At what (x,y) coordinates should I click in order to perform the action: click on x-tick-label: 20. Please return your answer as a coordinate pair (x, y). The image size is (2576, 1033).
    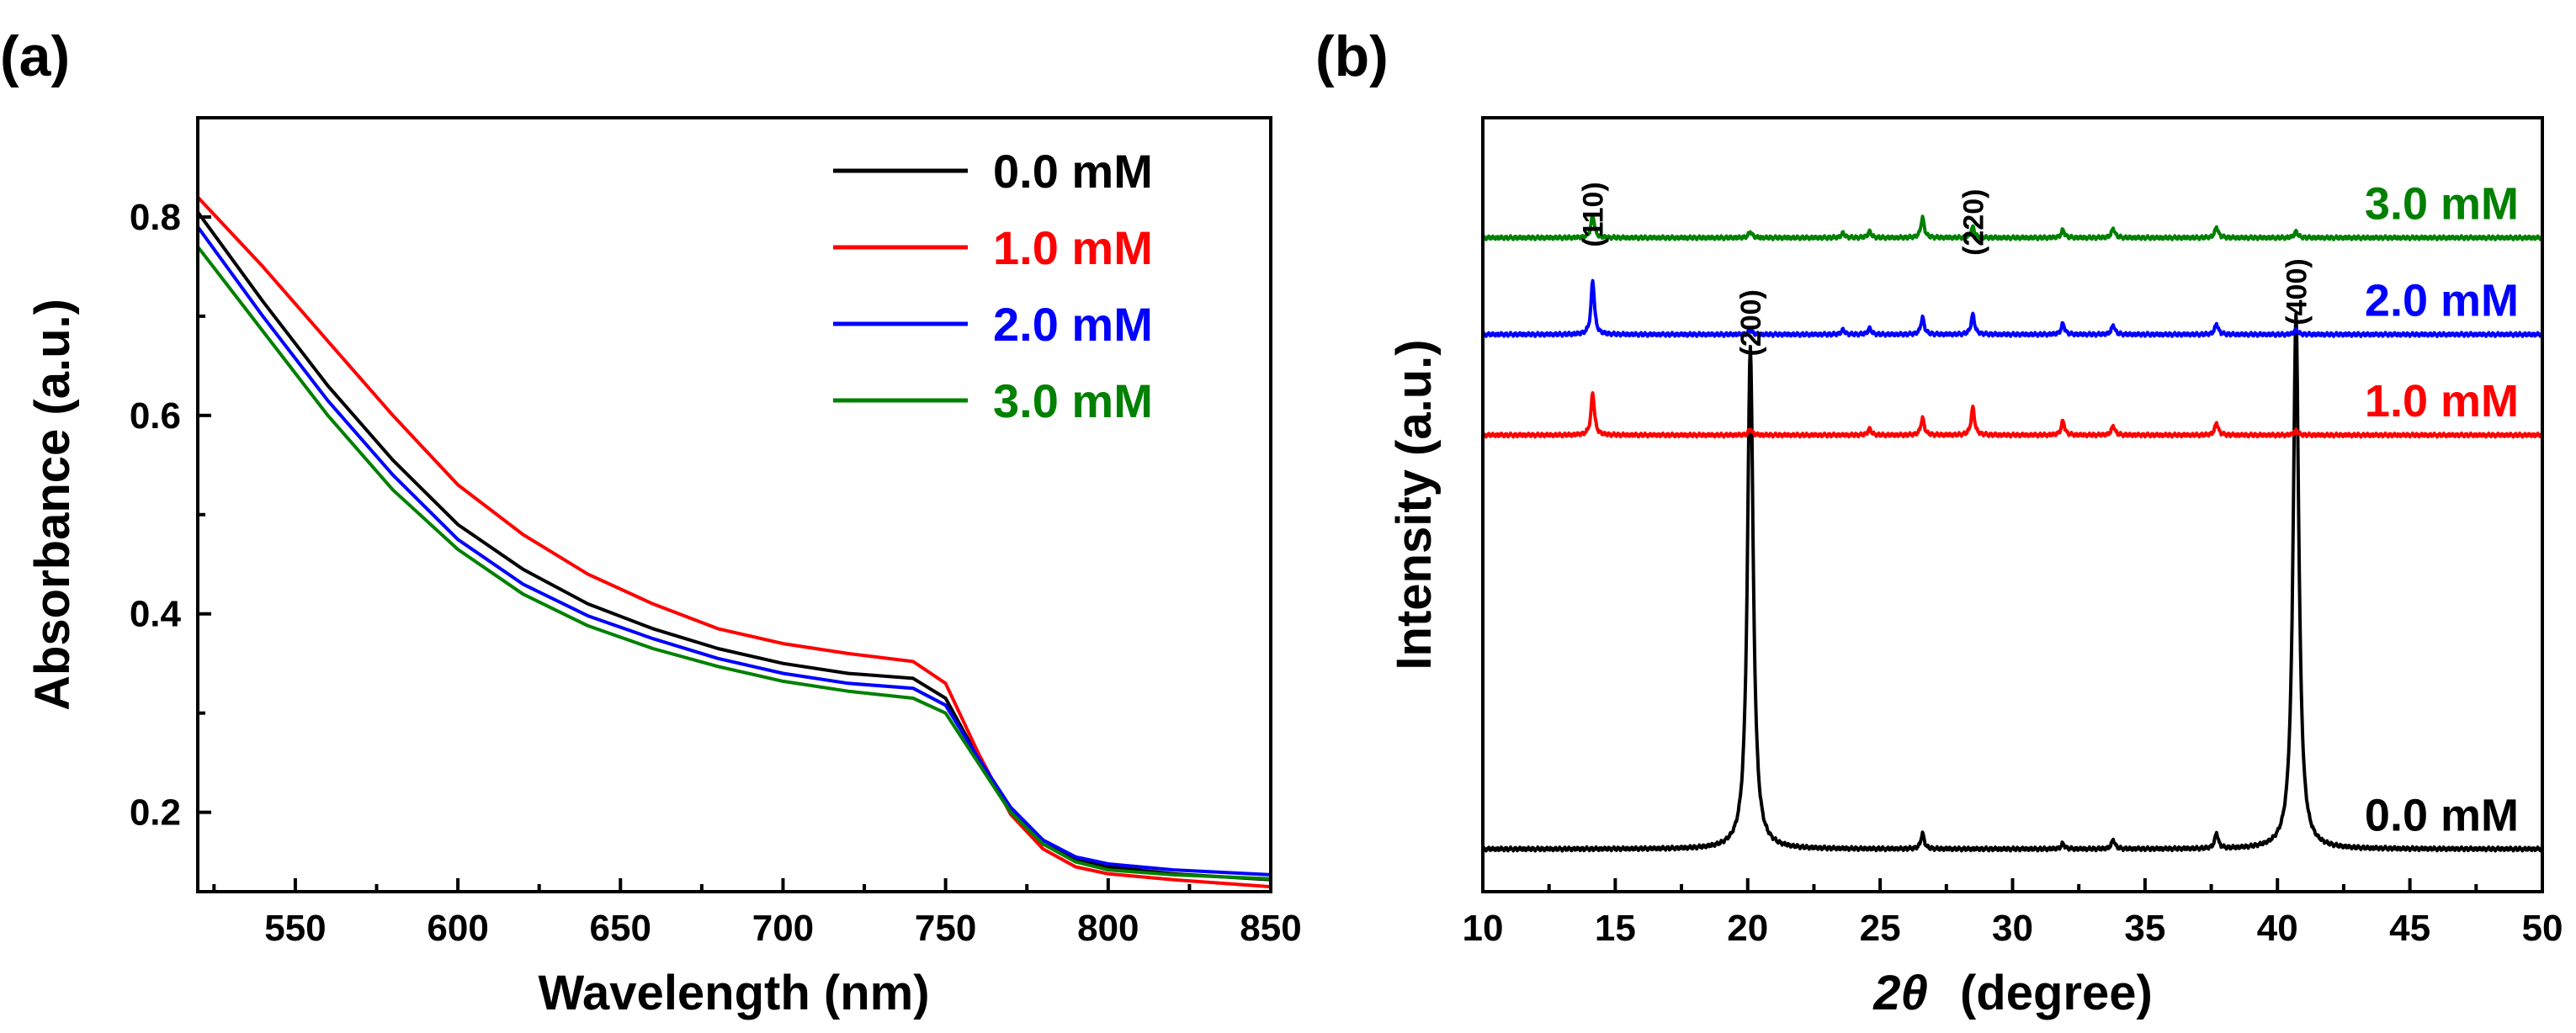
    Looking at the image, I should click on (1747, 928).